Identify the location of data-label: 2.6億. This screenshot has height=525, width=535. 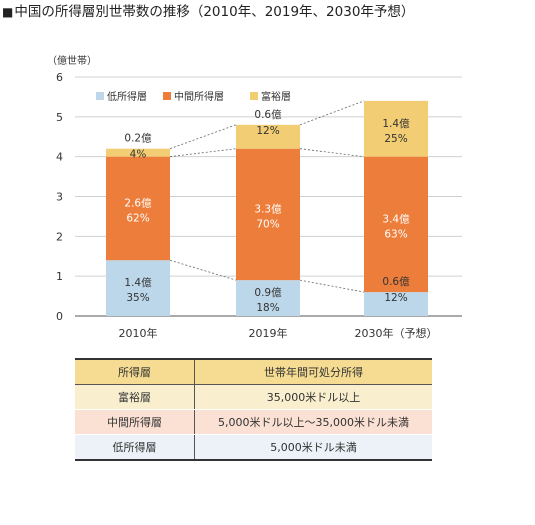
(138, 202).